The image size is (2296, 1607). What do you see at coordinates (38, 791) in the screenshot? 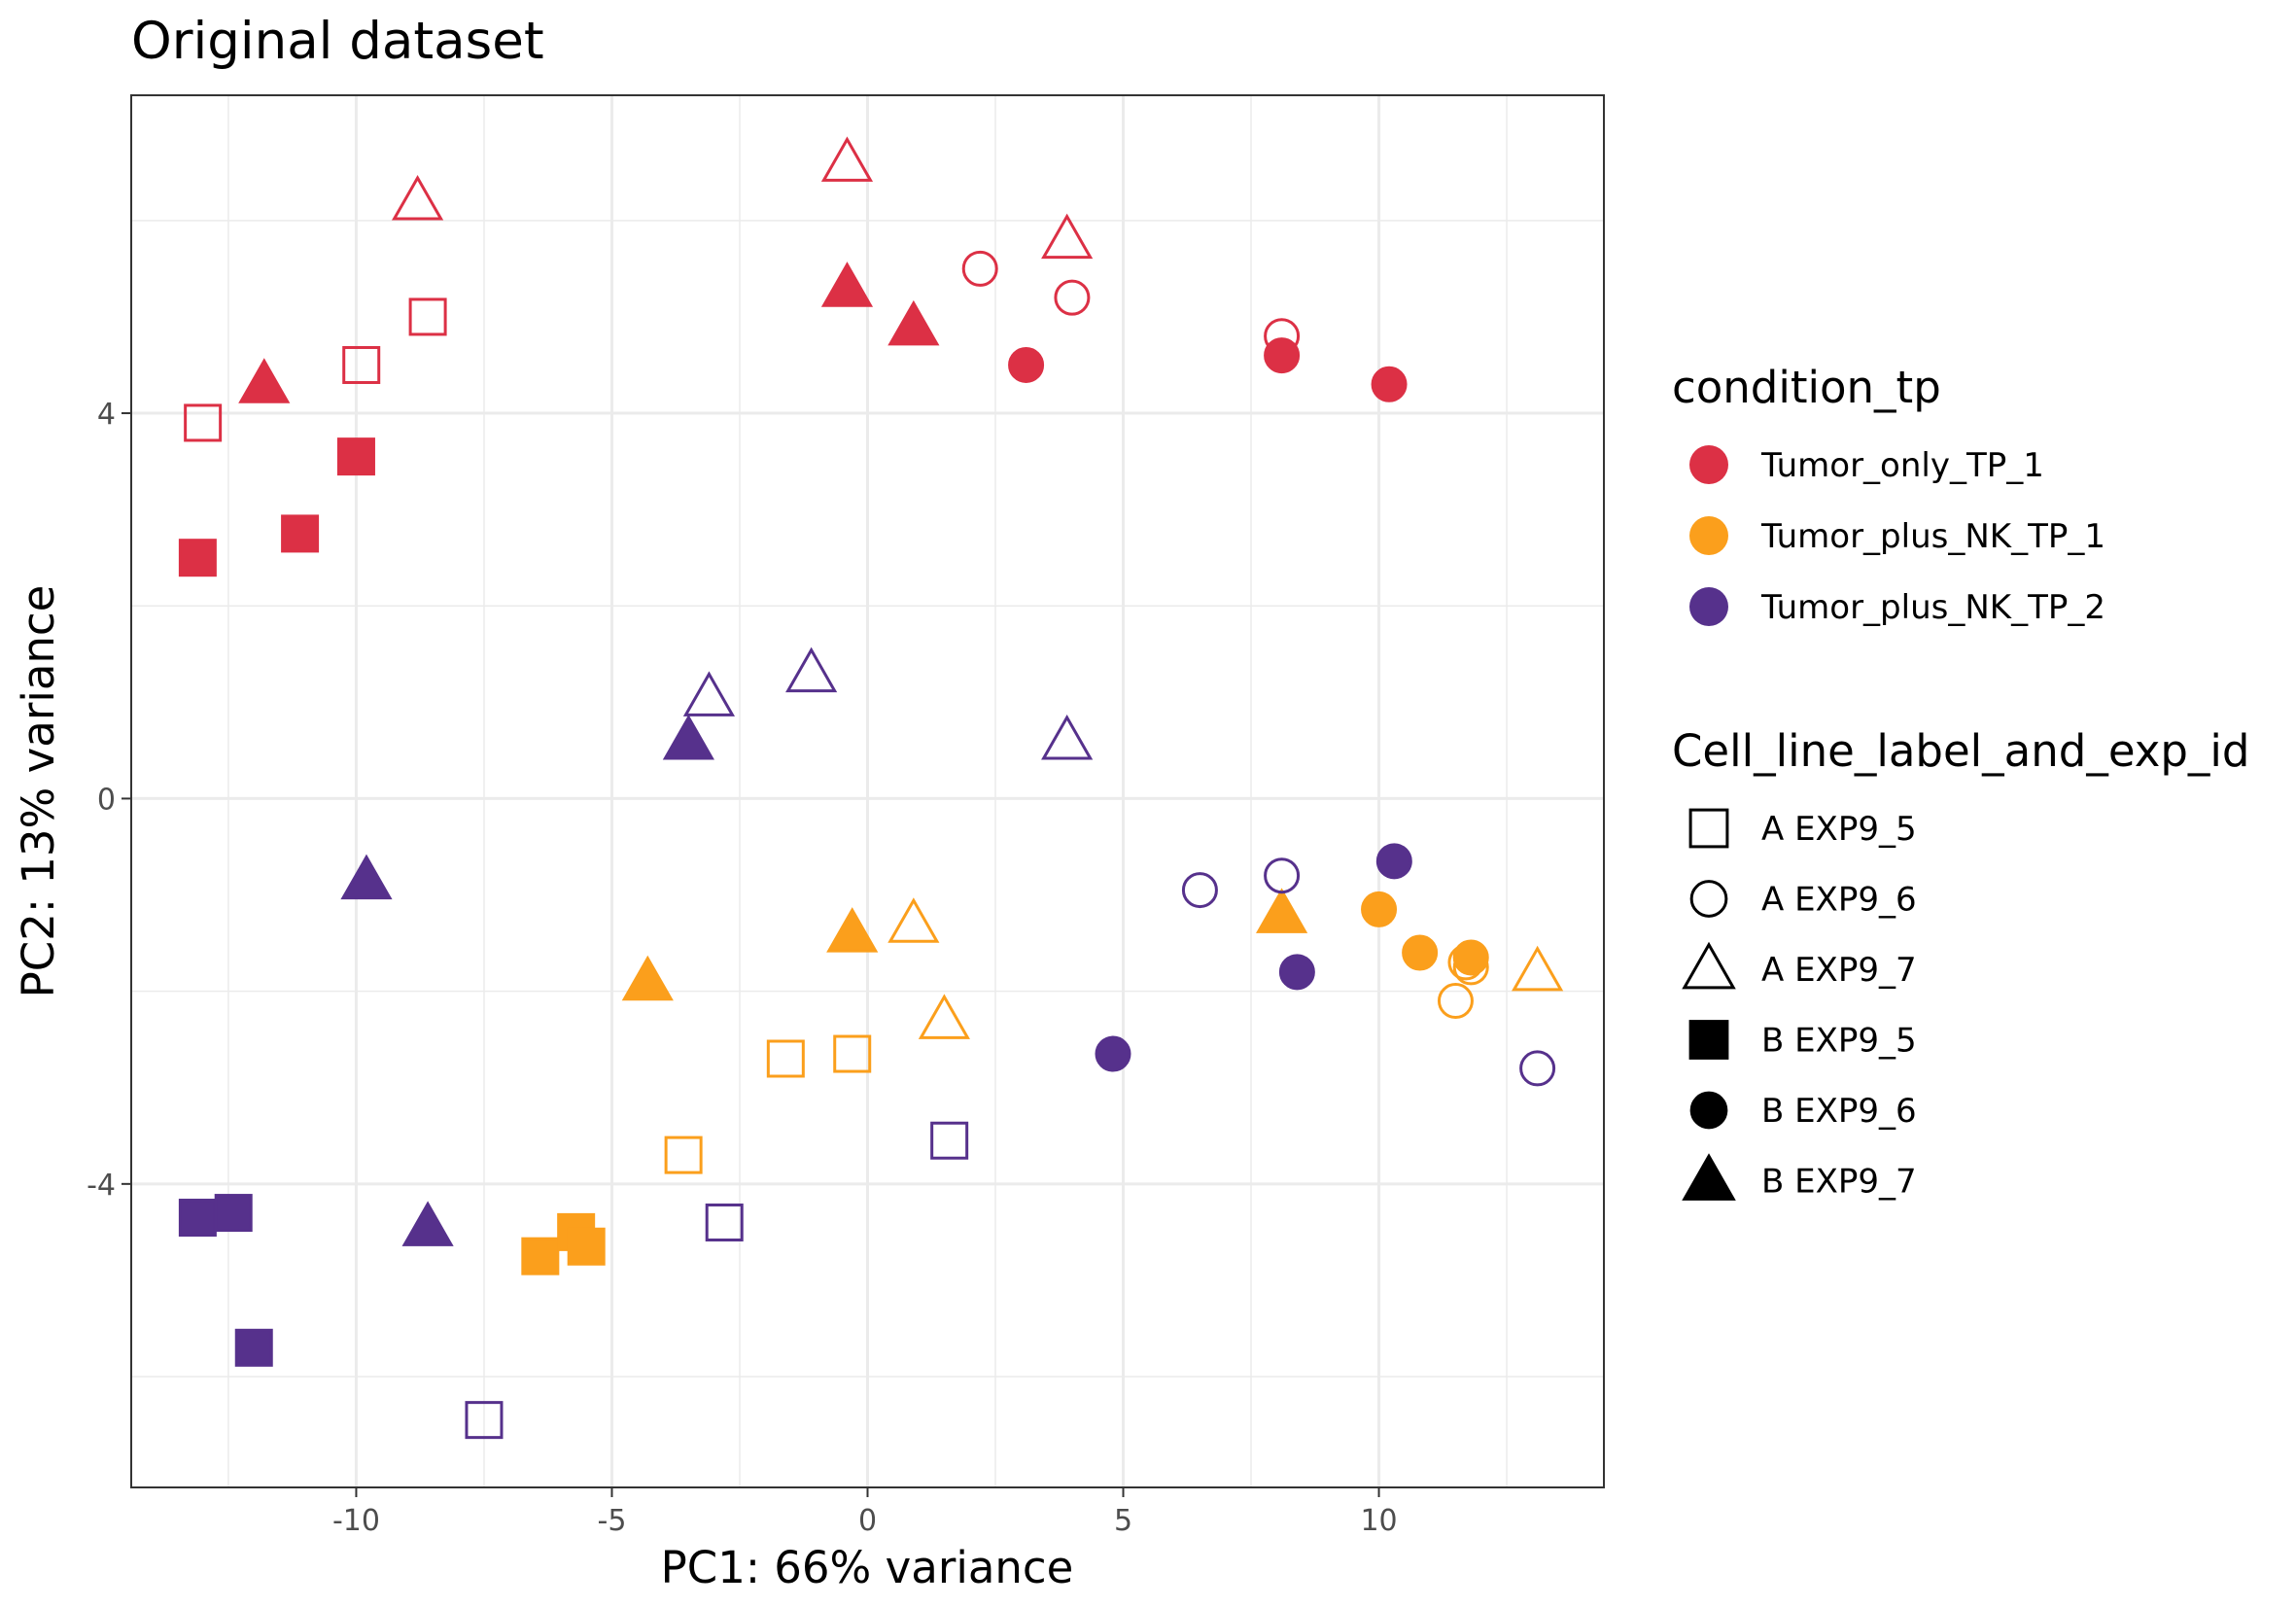
I see `y-axis-title: PC2: 13% variance` at bounding box center [38, 791].